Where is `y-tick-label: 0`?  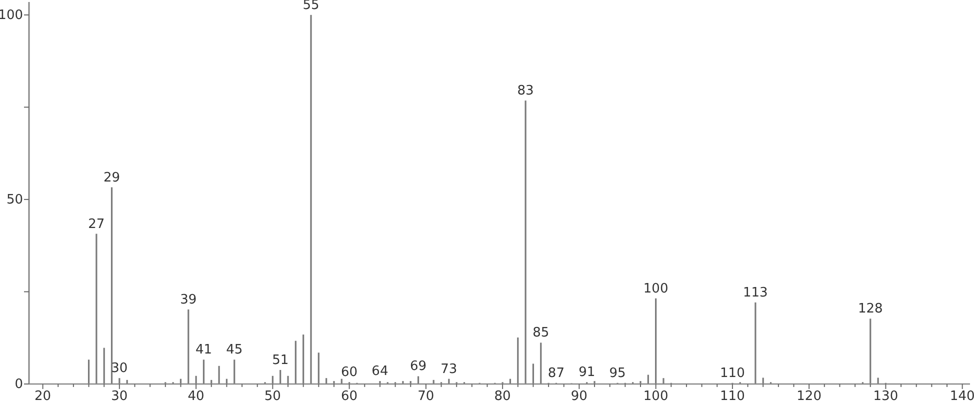 y-tick-label: 0 is located at coordinates (18, 384).